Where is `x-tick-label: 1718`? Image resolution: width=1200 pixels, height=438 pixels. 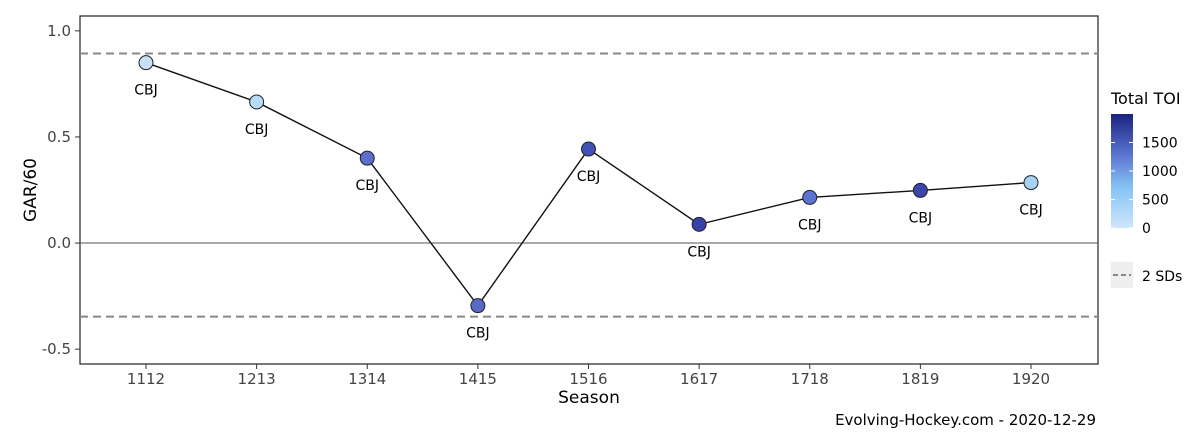 x-tick-label: 1718 is located at coordinates (810, 379).